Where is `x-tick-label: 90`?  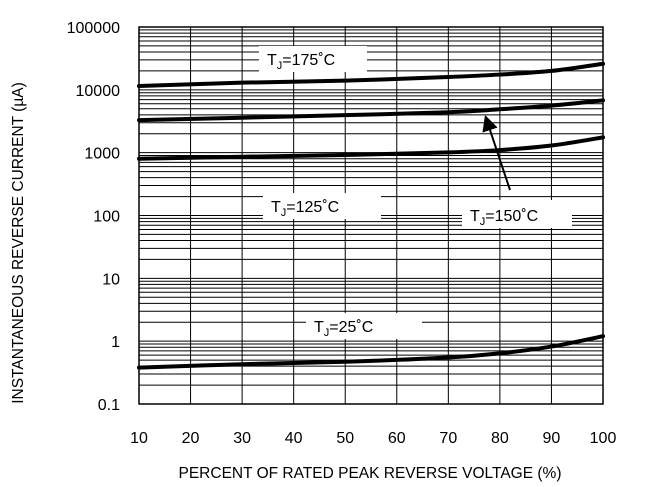 x-tick-label: 90 is located at coordinates (552, 438).